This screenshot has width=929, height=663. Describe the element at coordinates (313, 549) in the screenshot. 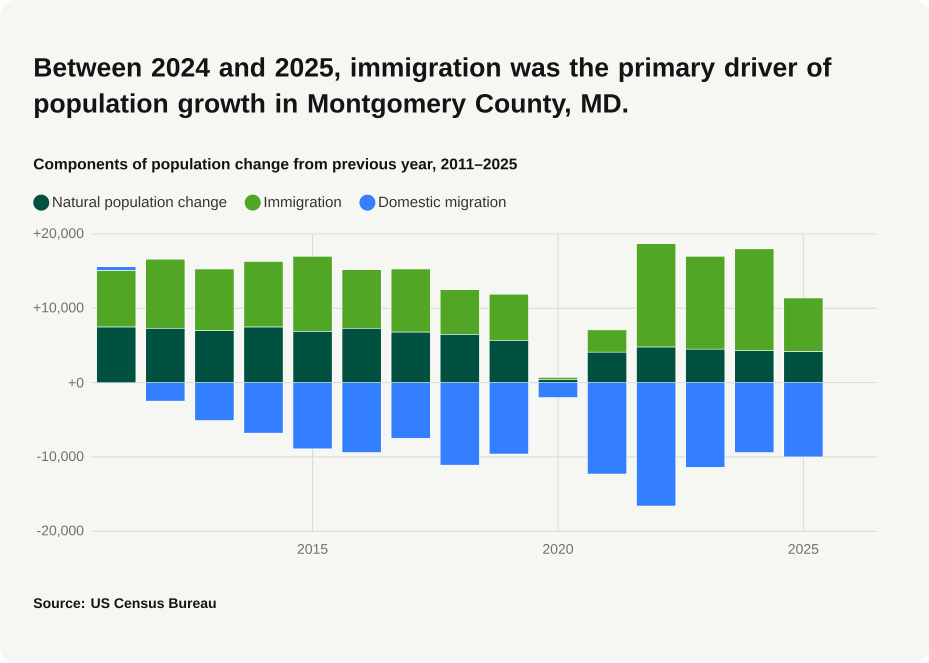

I see `x-tick-label: 2015` at that location.